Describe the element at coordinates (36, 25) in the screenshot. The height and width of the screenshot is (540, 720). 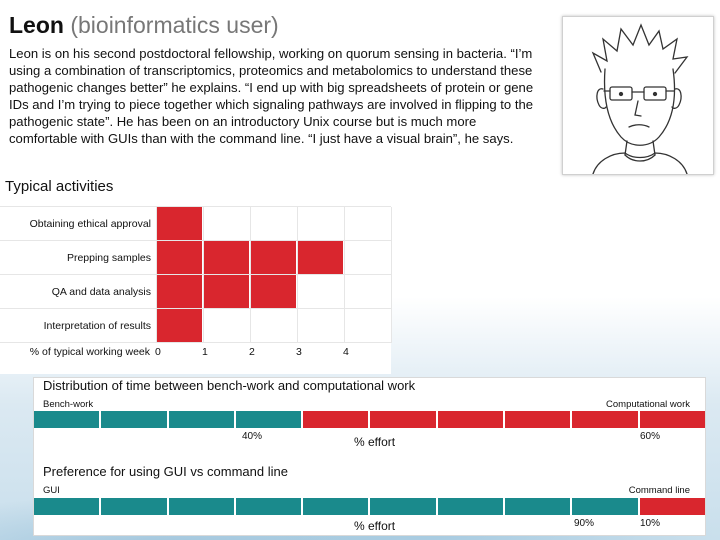
I see `persona-name: Leon` at that location.